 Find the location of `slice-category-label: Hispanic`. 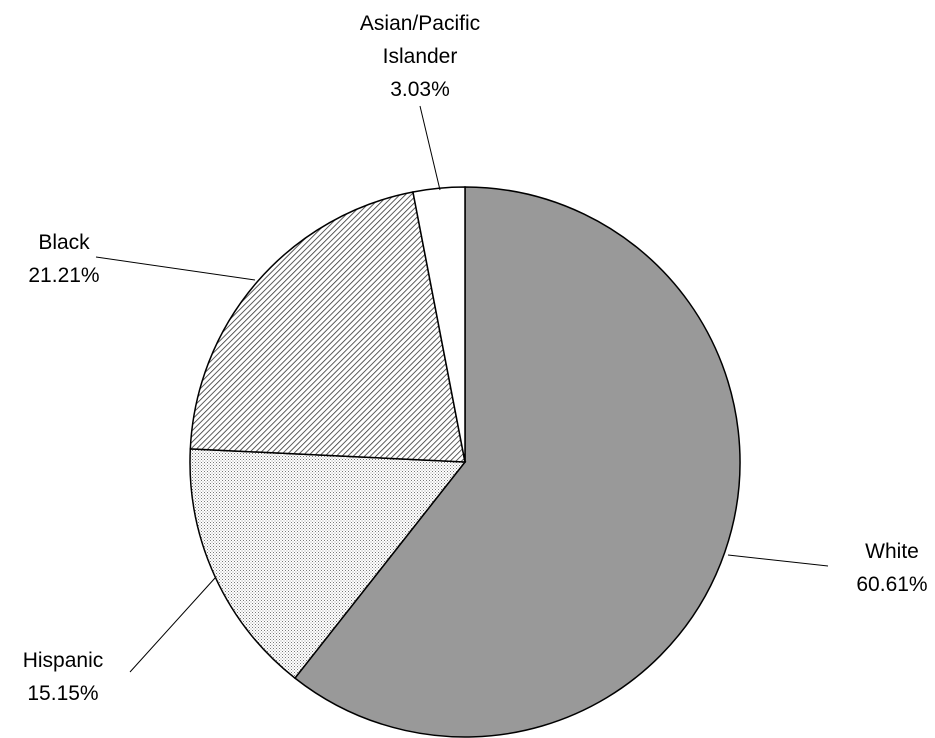

slice-category-label: Hispanic is located at coordinates (63, 660).